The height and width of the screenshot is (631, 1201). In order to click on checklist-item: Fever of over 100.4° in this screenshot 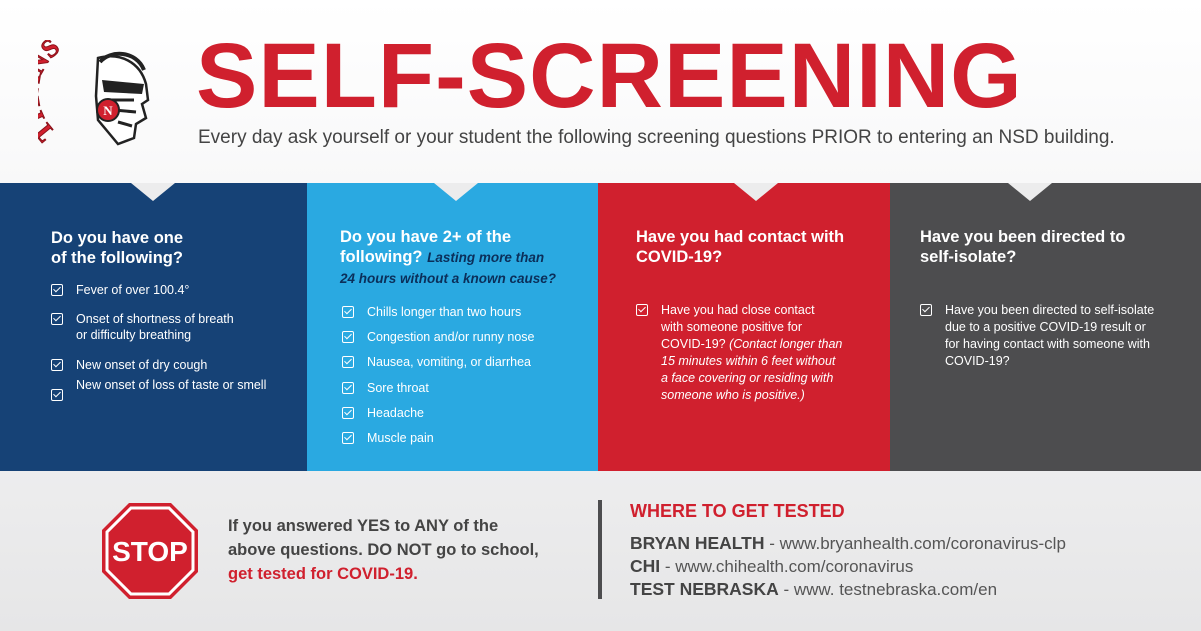, I will do `click(120, 290)`.